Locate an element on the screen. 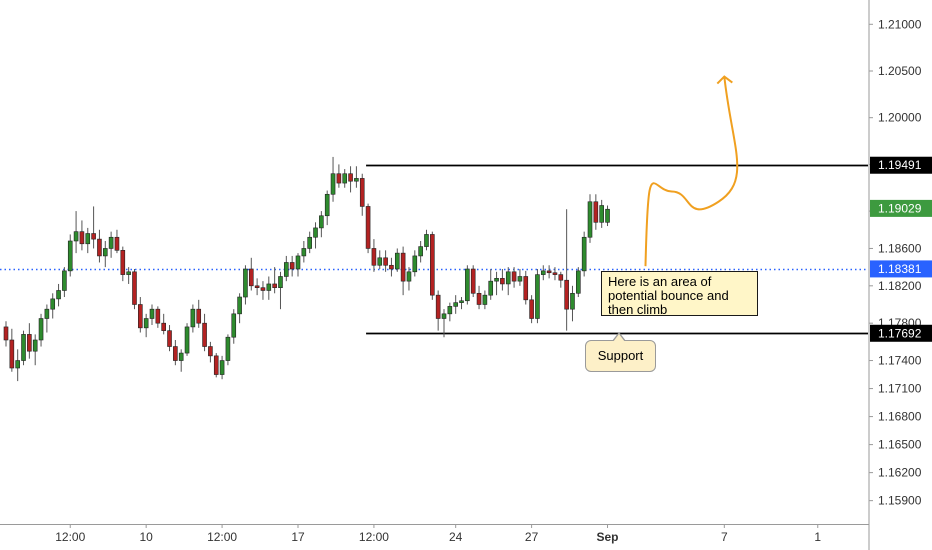 The image size is (932, 550). price-tick-label: 1.18600 is located at coordinates (900, 248).